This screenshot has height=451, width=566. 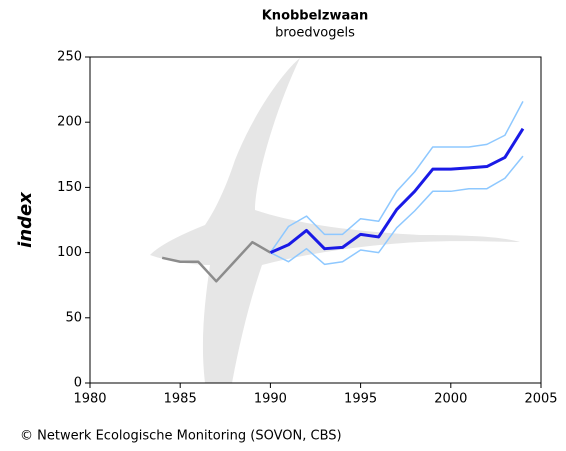 I want to click on y-tick-label: 150, so click(x=69, y=187).